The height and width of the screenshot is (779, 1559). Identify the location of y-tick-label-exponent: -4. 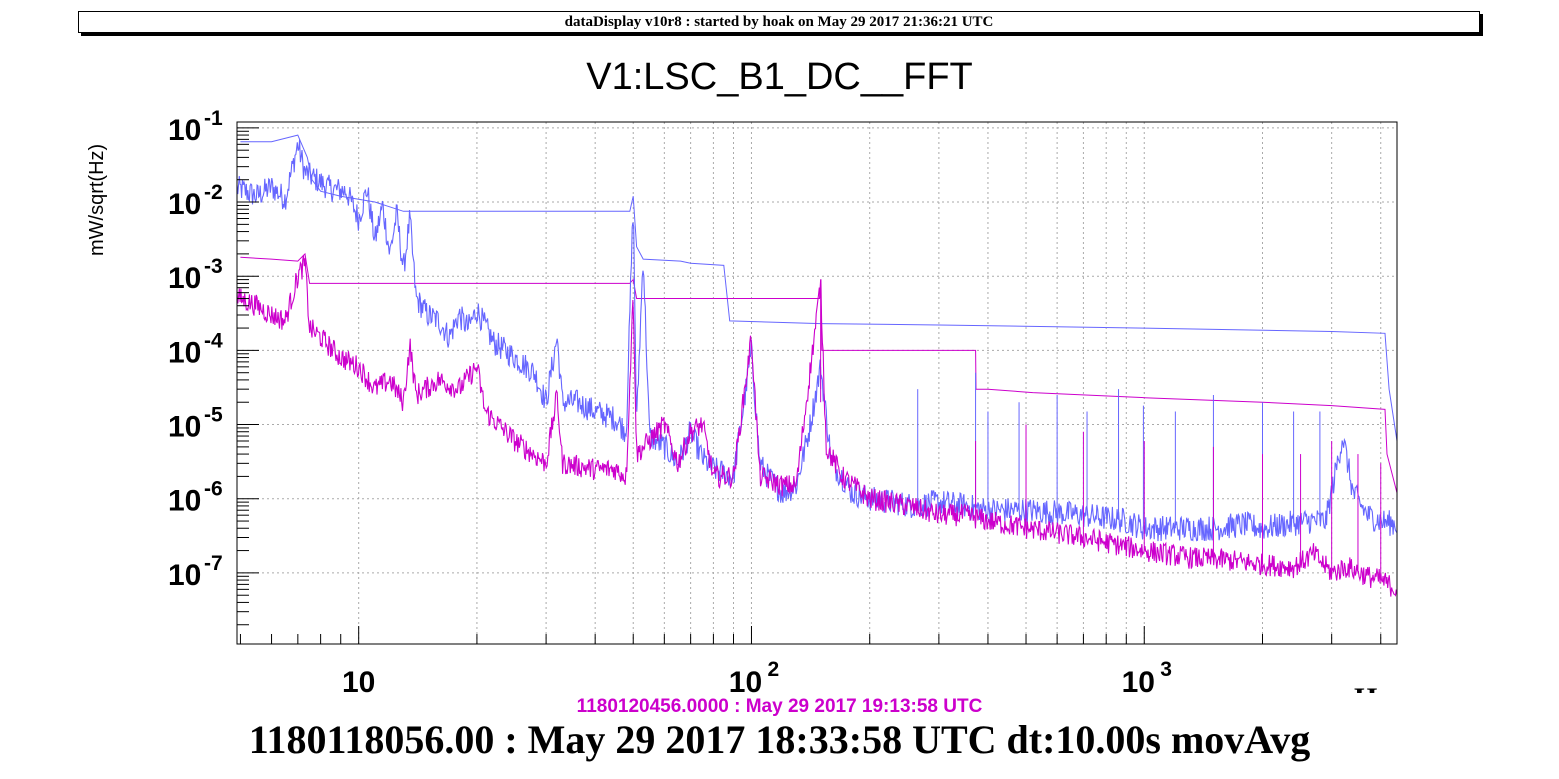
(213, 340).